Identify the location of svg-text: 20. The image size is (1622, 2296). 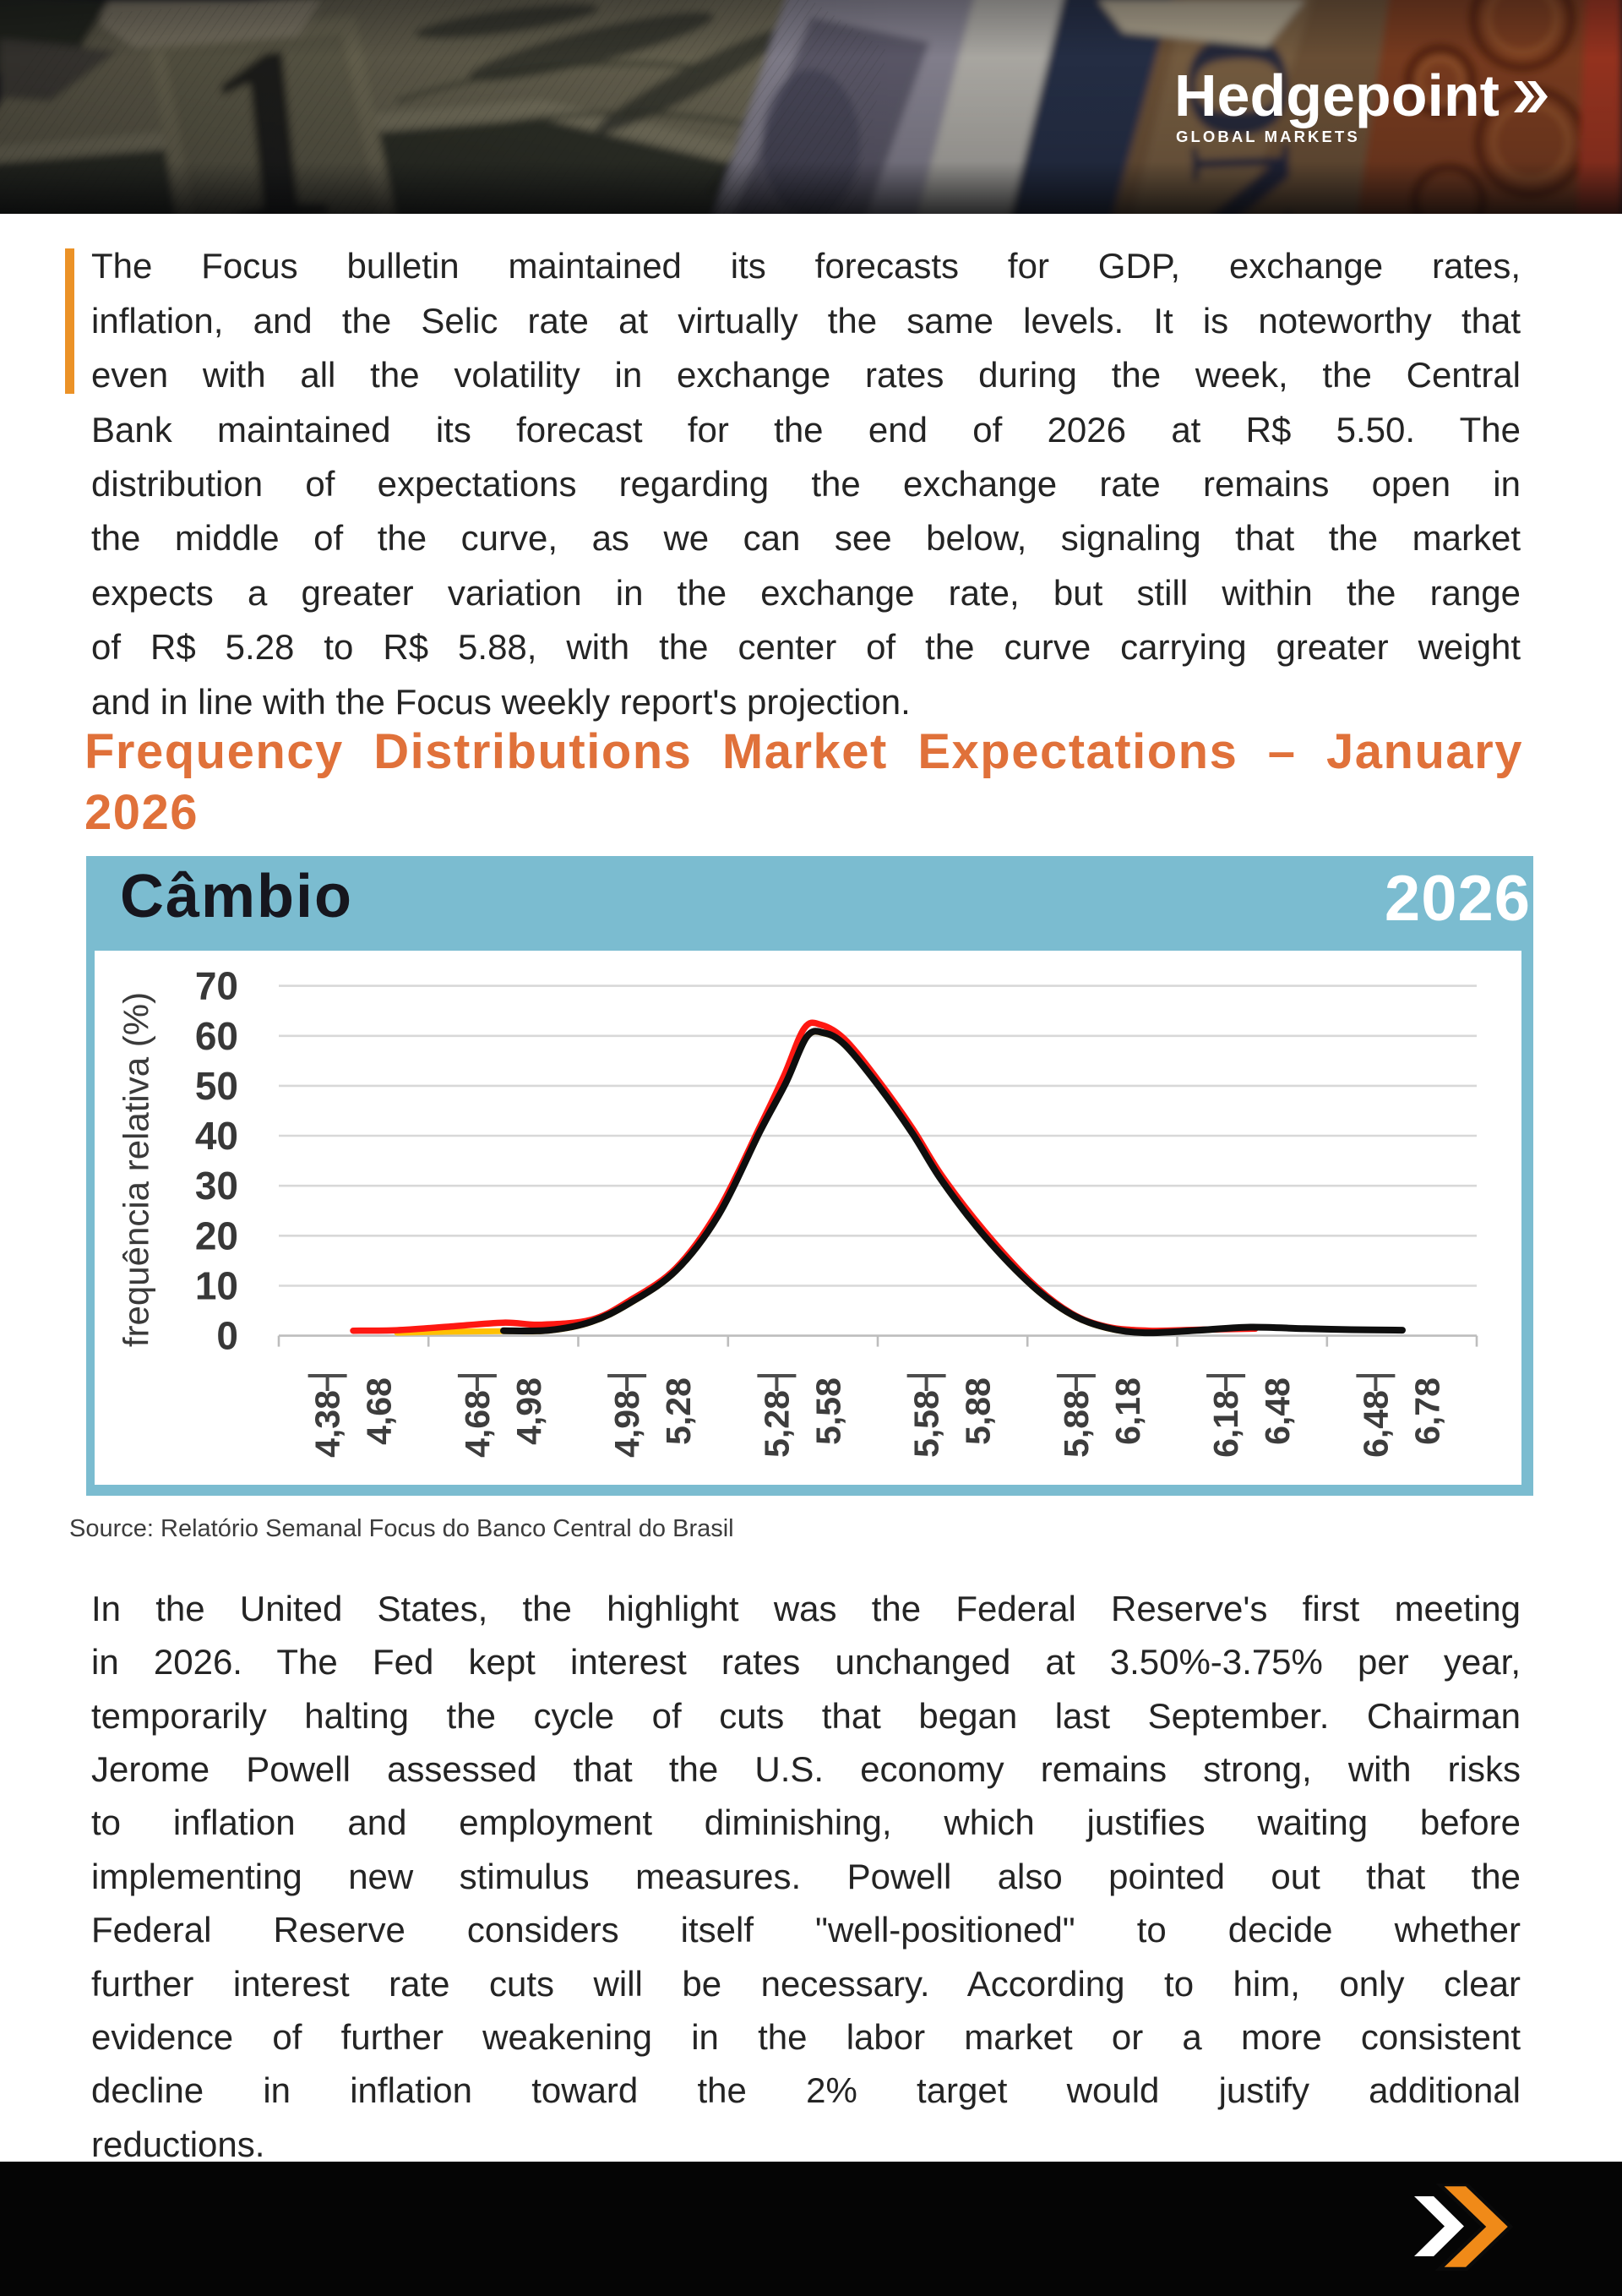
(216, 1235).